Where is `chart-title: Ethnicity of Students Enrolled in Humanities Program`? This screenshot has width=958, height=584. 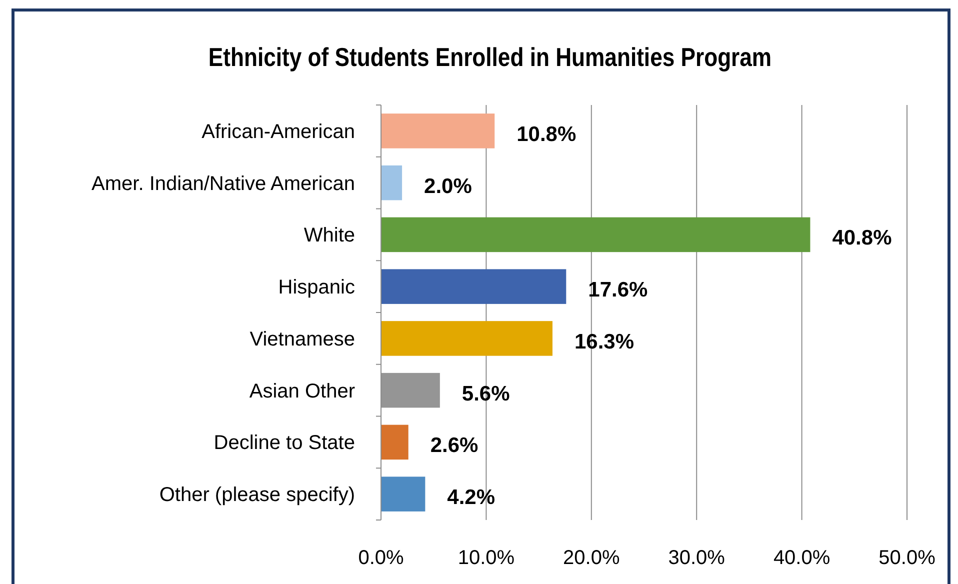
chart-title: Ethnicity of Students Enrolled in Humanities Program is located at coordinates (490, 57).